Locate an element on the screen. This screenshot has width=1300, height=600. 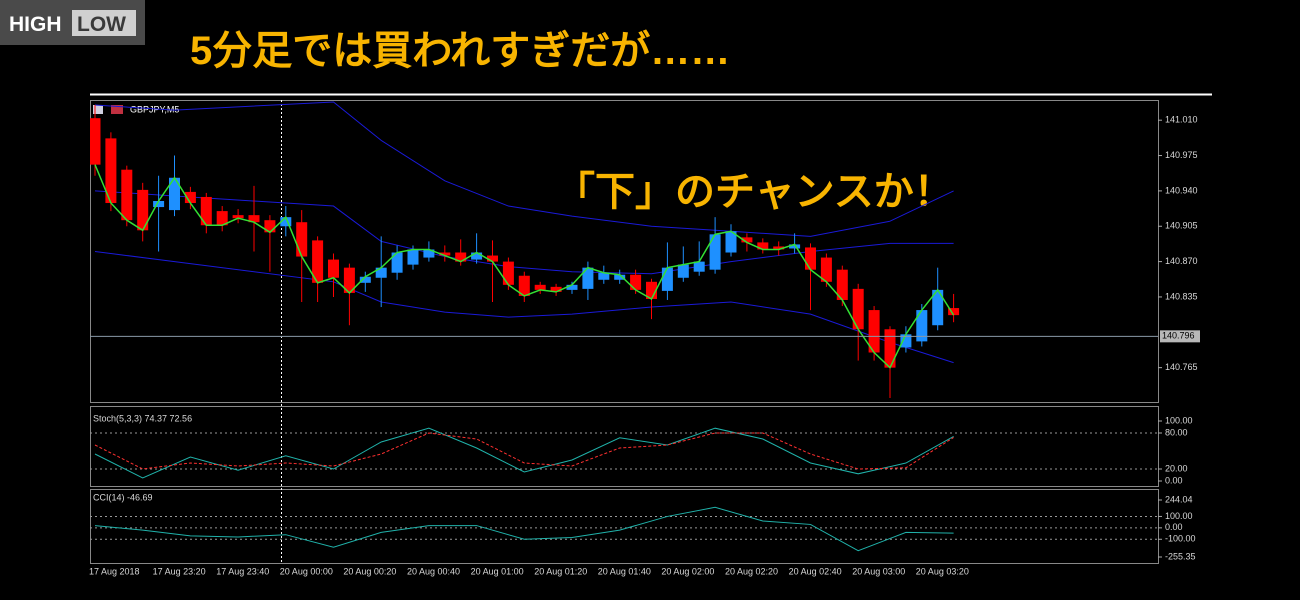
current-price-box is located at coordinates (1180, 336).